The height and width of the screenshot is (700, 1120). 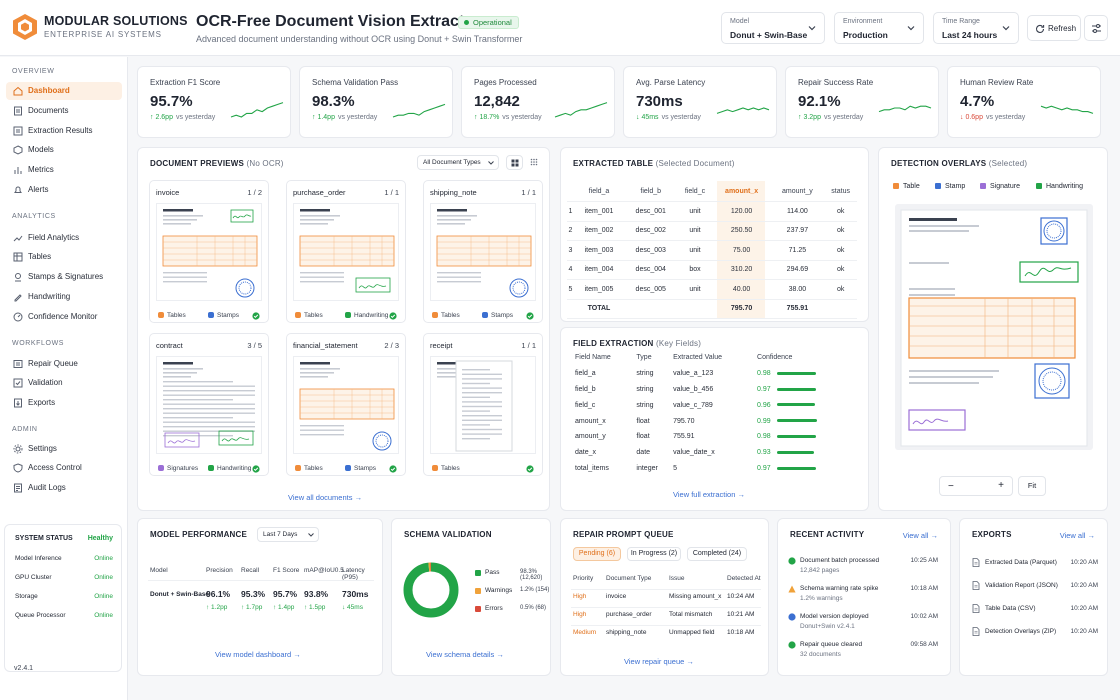 I want to click on tab-completed: Completed (24), so click(x=717, y=554).